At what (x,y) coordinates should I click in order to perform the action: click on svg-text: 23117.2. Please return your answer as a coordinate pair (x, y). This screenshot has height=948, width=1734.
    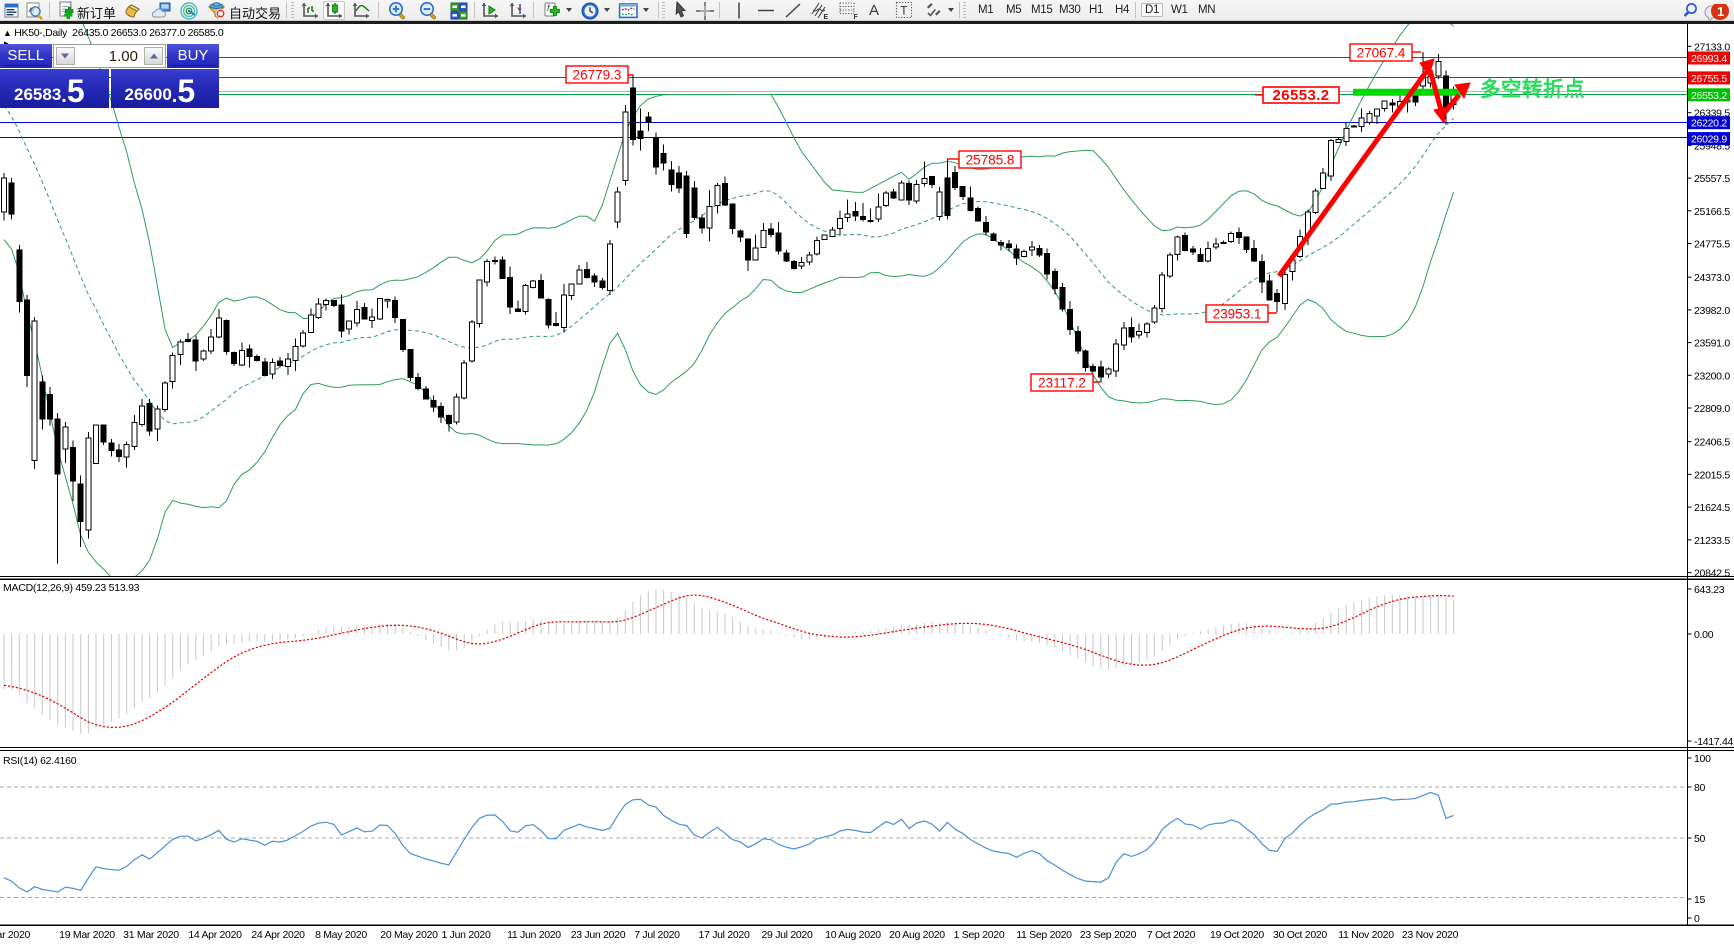
    Looking at the image, I should click on (1062, 382).